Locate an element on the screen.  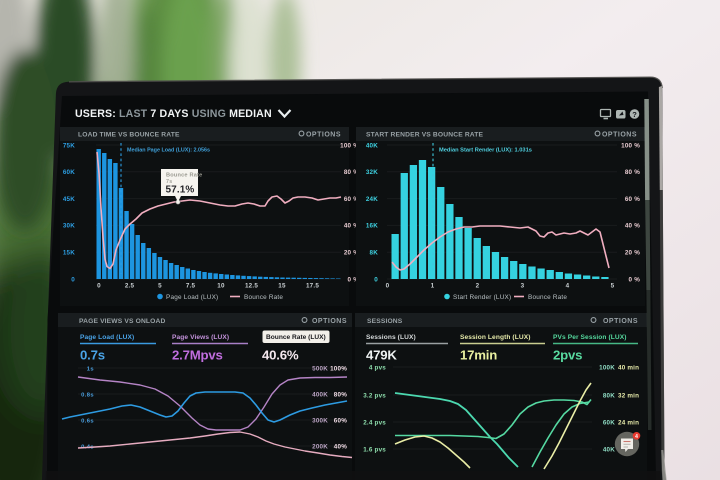
svg-text: 0.7s is located at coordinates (92, 355).